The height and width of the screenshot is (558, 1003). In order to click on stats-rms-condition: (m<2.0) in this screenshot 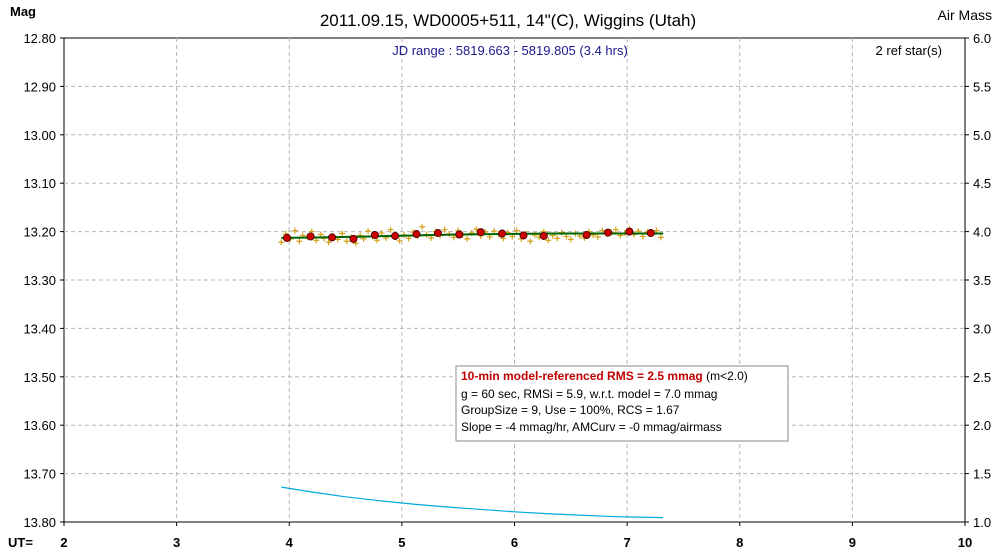, I will do `click(725, 376)`.